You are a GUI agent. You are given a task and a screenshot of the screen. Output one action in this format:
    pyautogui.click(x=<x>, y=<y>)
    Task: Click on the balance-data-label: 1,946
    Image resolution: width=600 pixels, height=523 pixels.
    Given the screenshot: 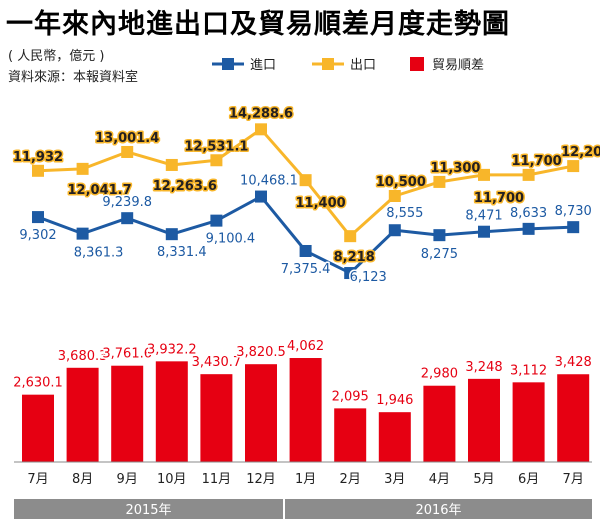 What is the action you would take?
    pyautogui.click(x=394, y=400)
    